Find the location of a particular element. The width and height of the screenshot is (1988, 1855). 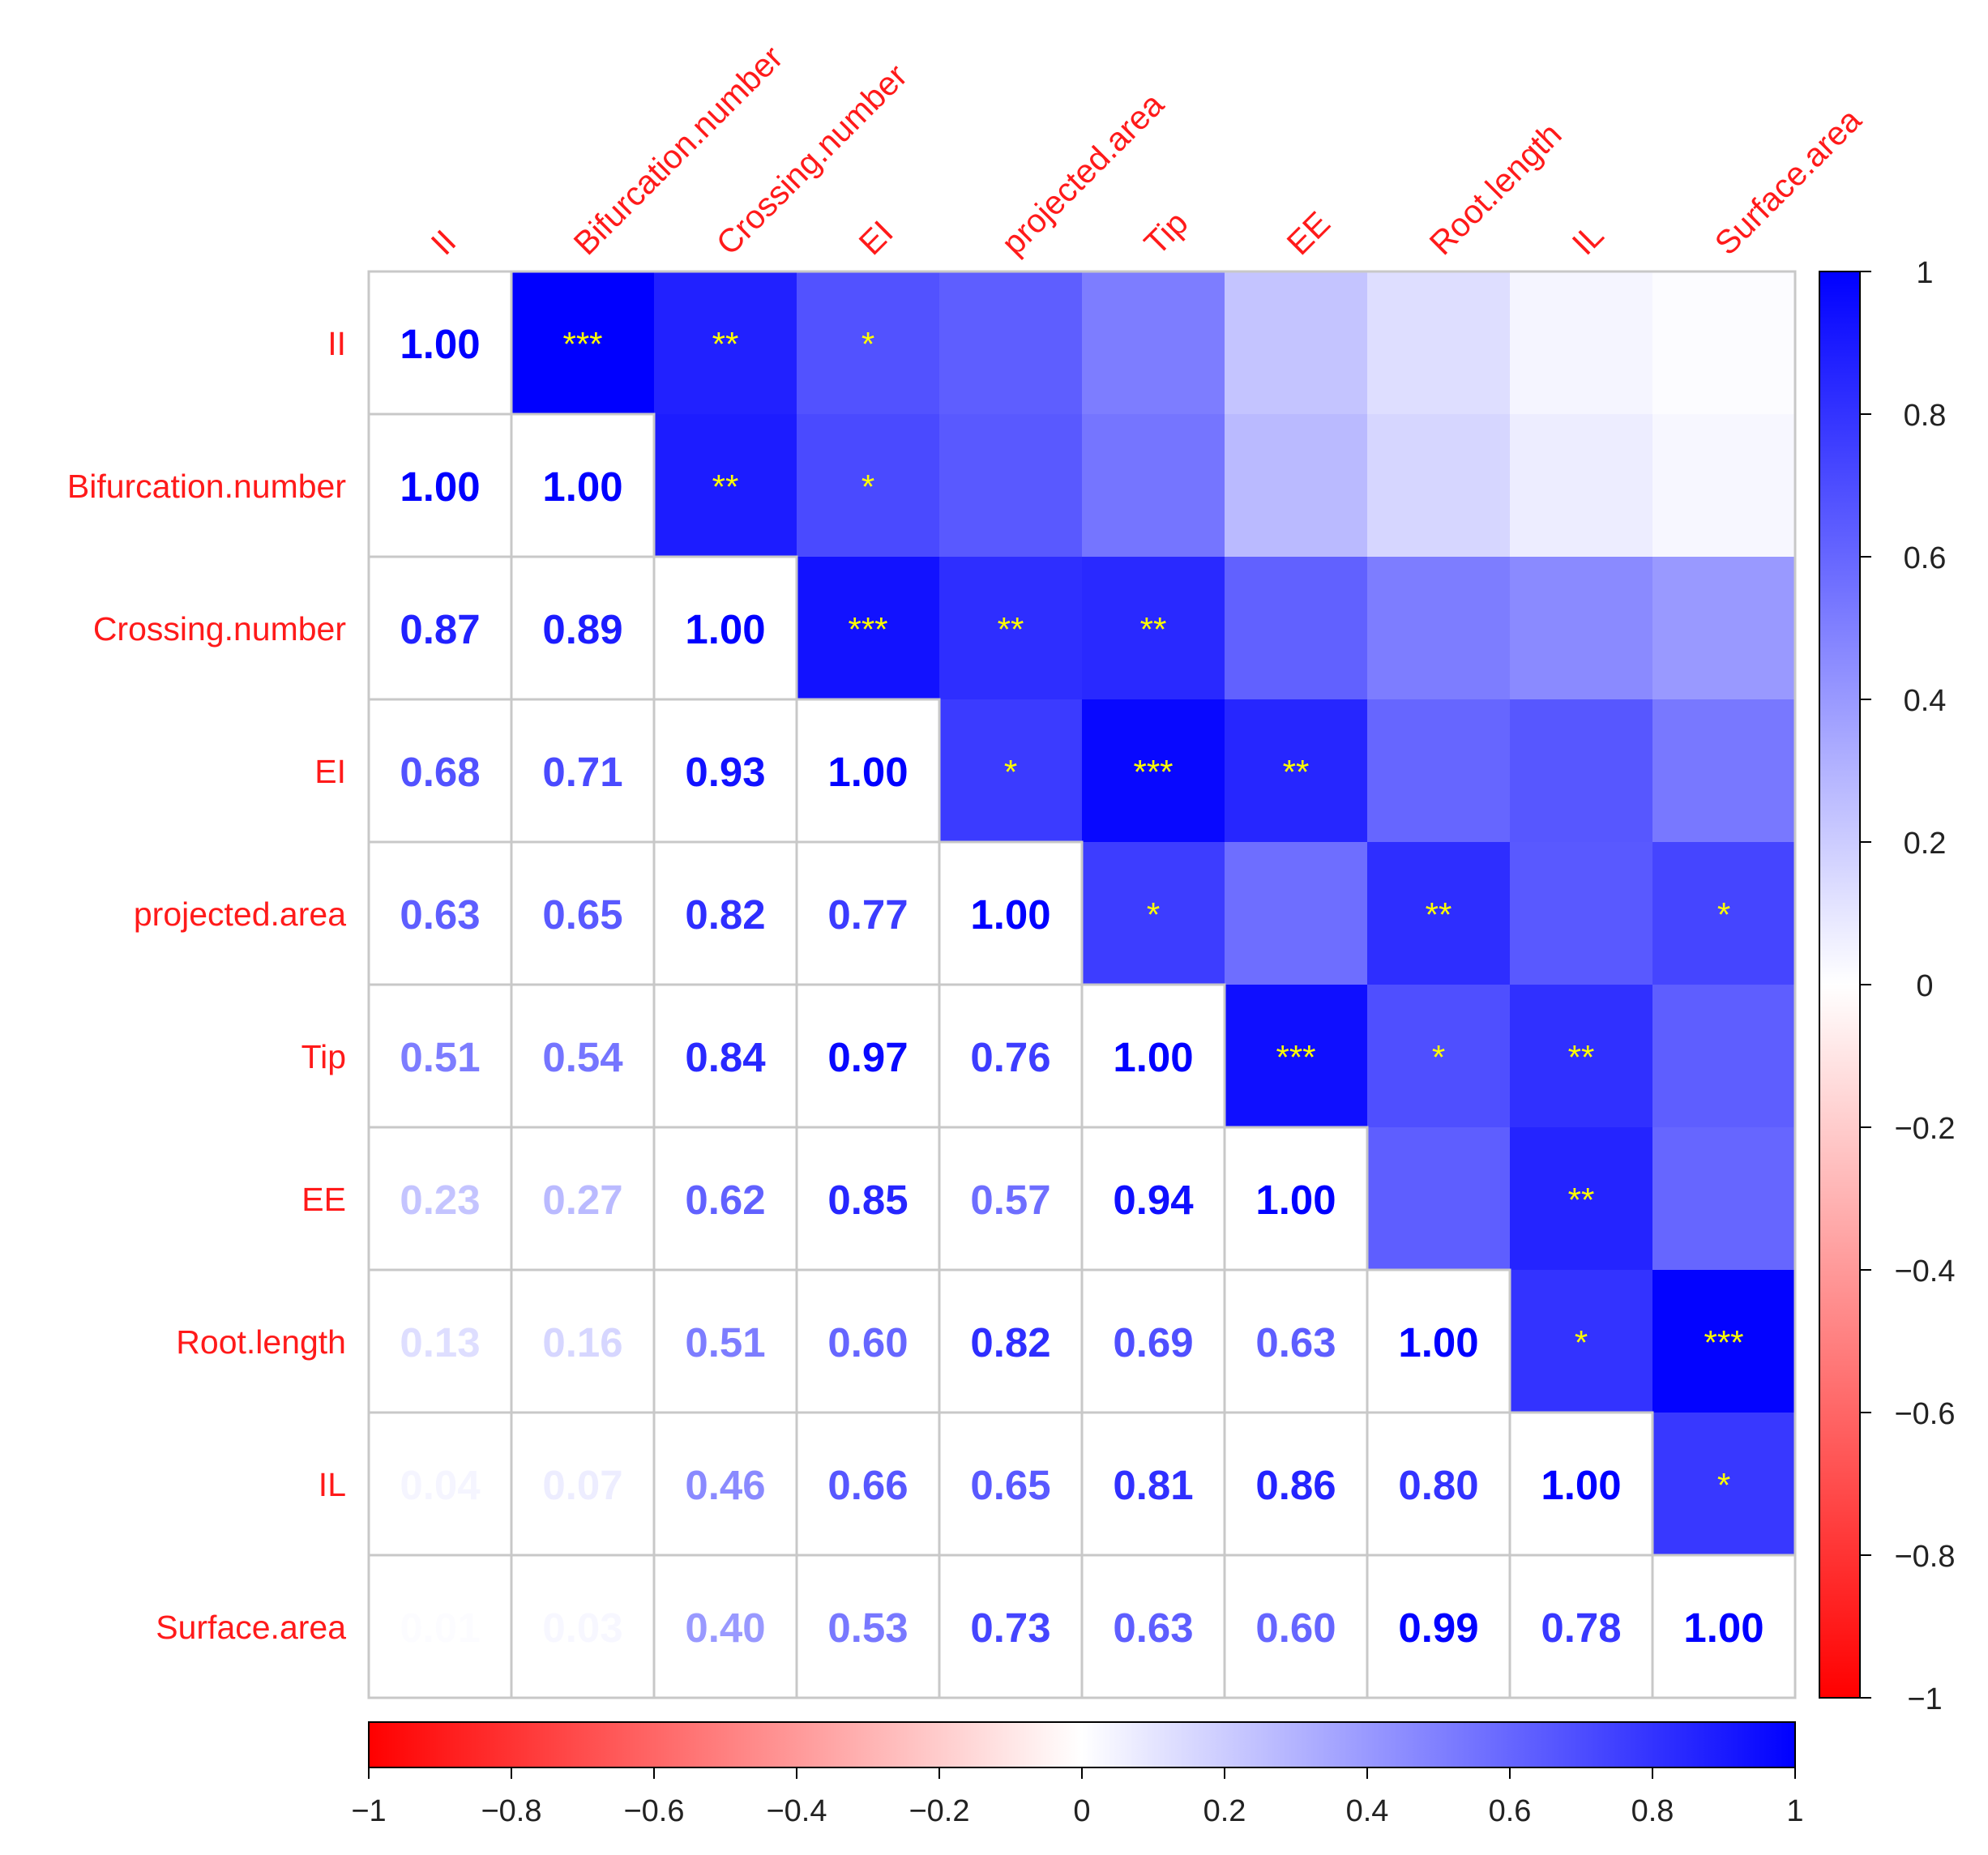

correlation-value: 0.68 is located at coordinates (440, 772).